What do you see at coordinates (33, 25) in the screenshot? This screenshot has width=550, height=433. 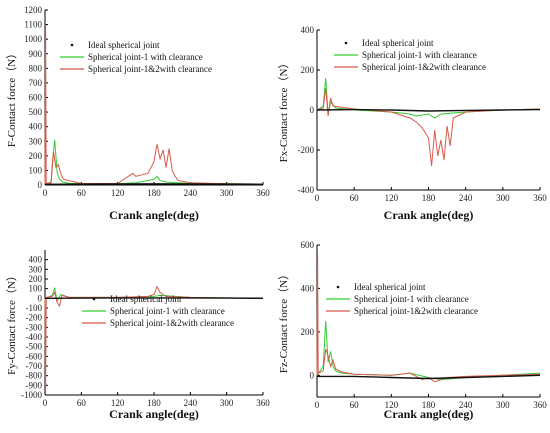 I see `y-tick-label: 1100` at bounding box center [33, 25].